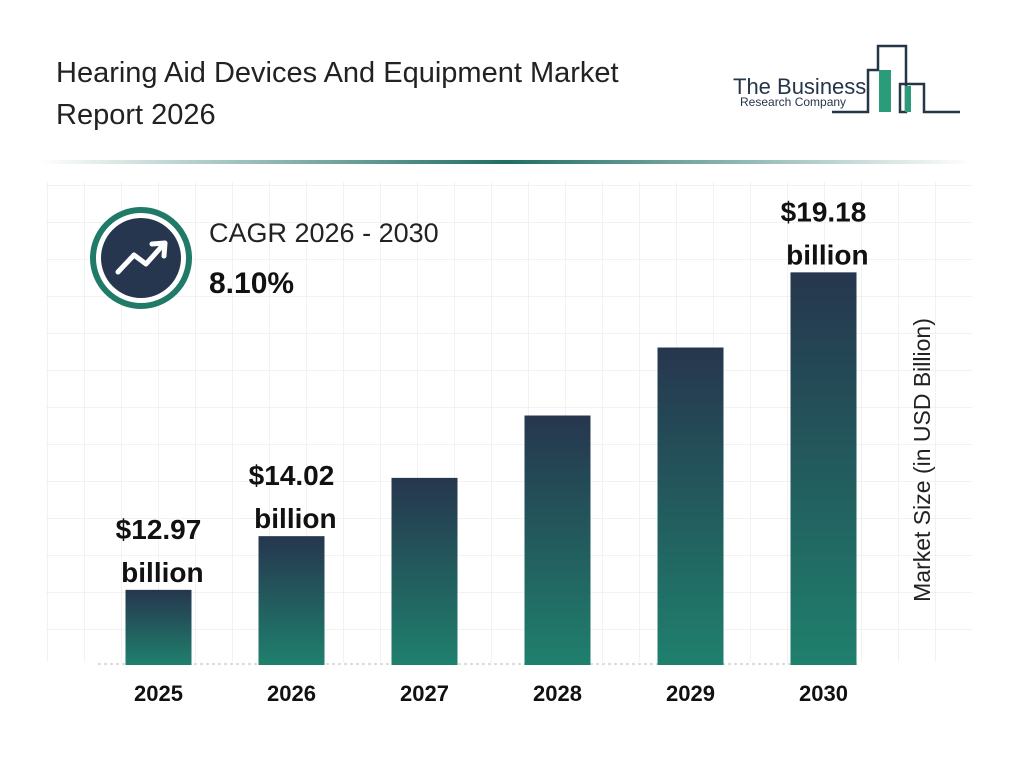 Image resolution: width=1024 pixels, height=768 pixels. I want to click on x-tick-label: 2025, so click(158, 693).